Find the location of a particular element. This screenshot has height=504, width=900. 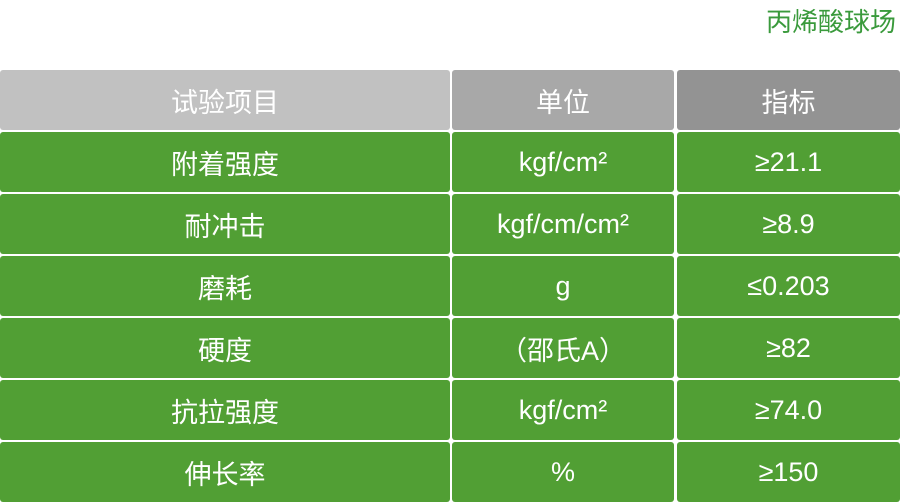

table-row: 磨耗 g ≤0.203 is located at coordinates (450, 286).